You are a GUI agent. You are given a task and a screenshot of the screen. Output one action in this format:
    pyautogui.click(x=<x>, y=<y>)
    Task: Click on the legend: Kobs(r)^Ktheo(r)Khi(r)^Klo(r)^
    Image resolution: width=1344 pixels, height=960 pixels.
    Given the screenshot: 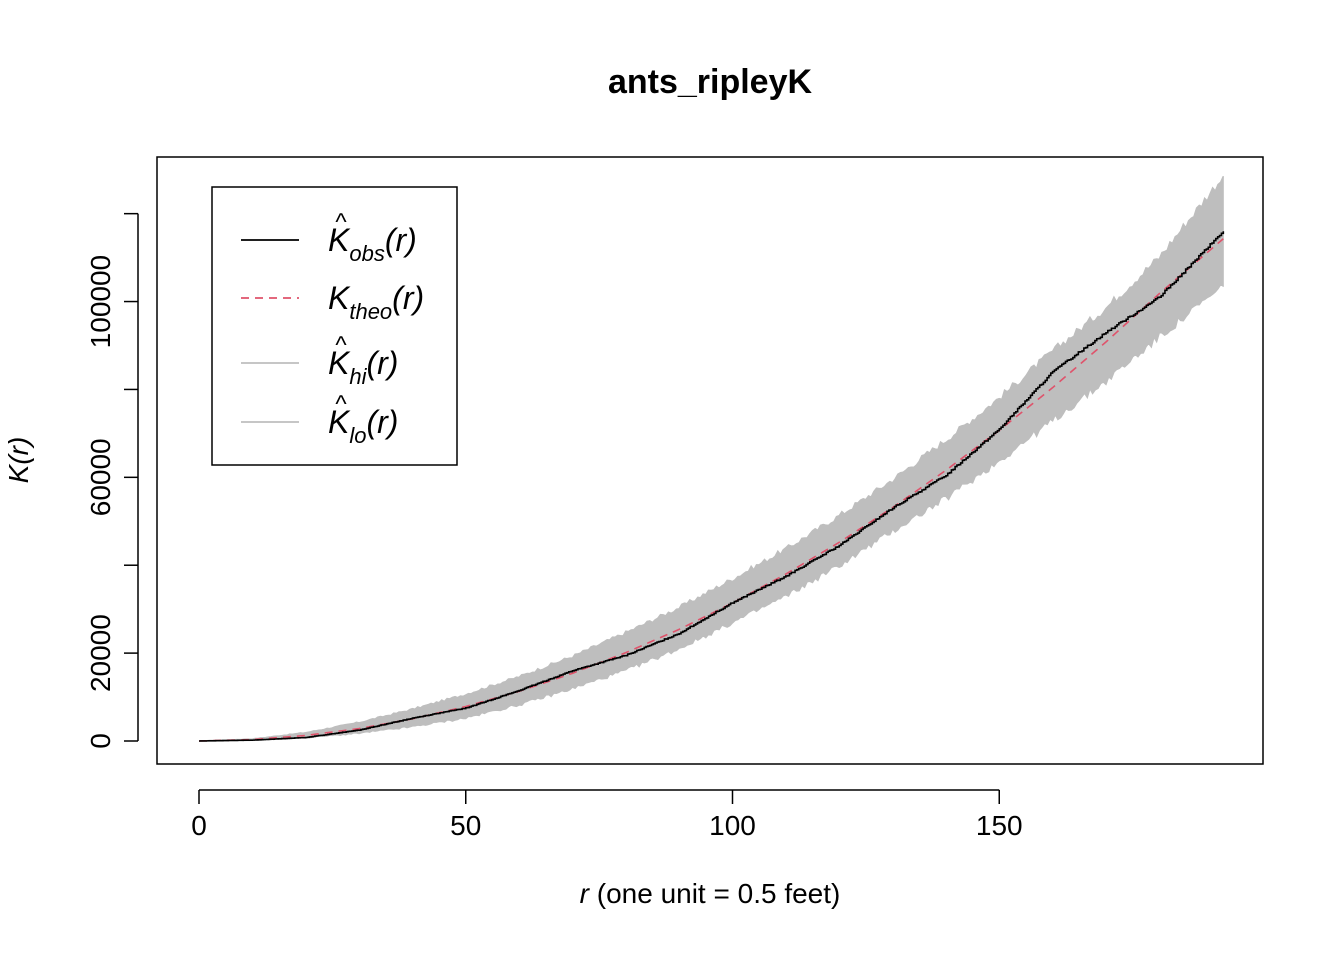 What is the action you would take?
    pyautogui.click(x=334, y=326)
    